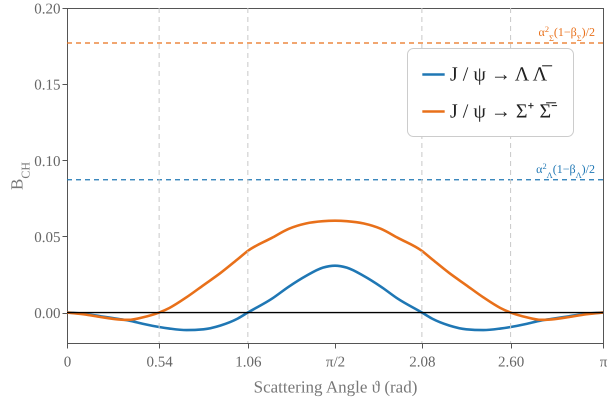 The width and height of the screenshot is (611, 405). Describe the element at coordinates (47, 162) in the screenshot. I see `y-tick-label: 0.10` at that location.